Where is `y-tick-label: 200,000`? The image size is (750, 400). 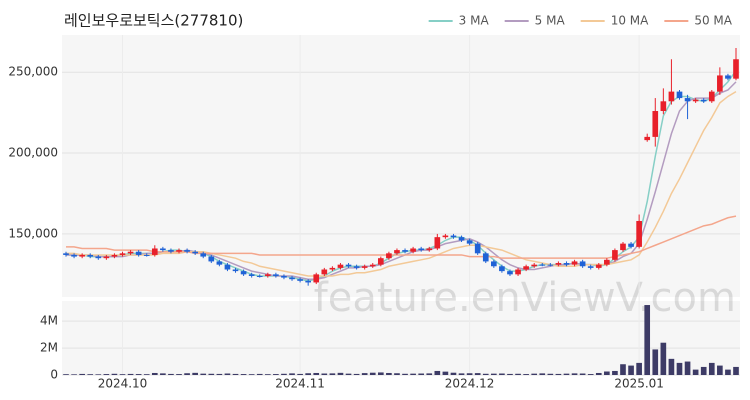 y-tick-label: 200,000 is located at coordinates (33, 153).